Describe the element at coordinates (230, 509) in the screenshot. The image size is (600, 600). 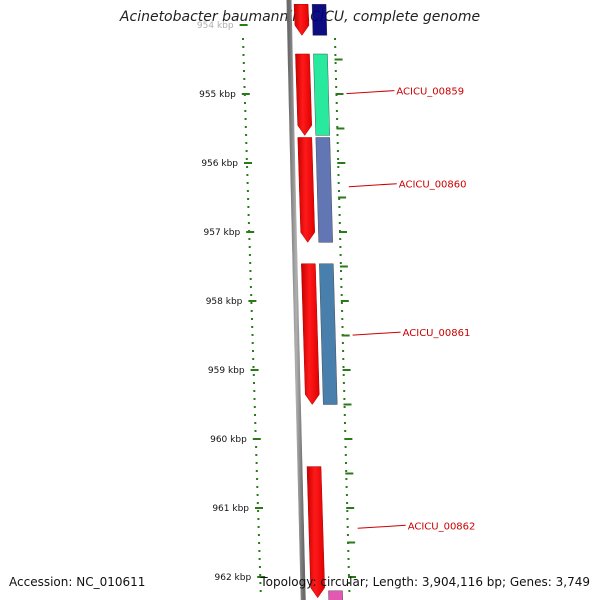
I see `tick-label: 961 kbp` at that location.